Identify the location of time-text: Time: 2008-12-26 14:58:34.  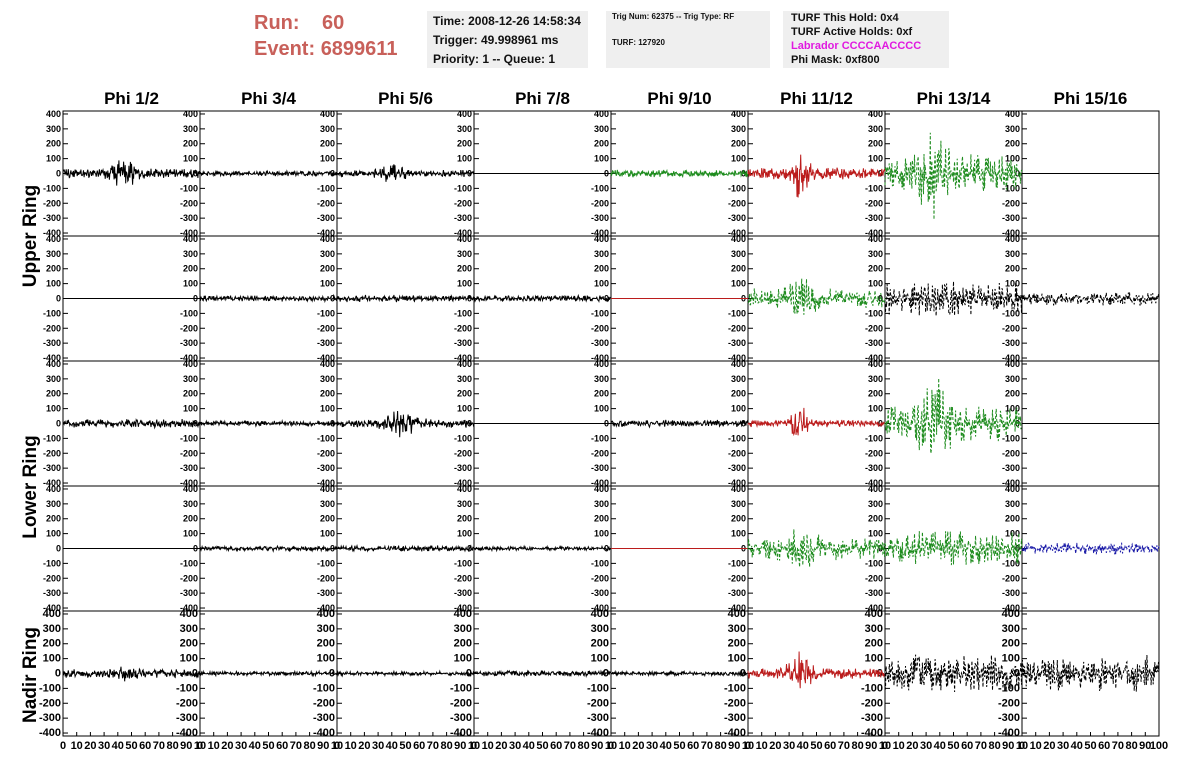
(507, 21).